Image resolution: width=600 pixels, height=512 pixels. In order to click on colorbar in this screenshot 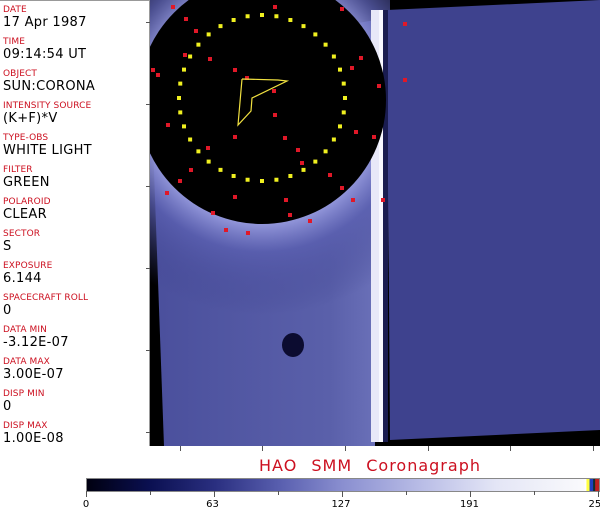, I will do `click(343, 485)`.